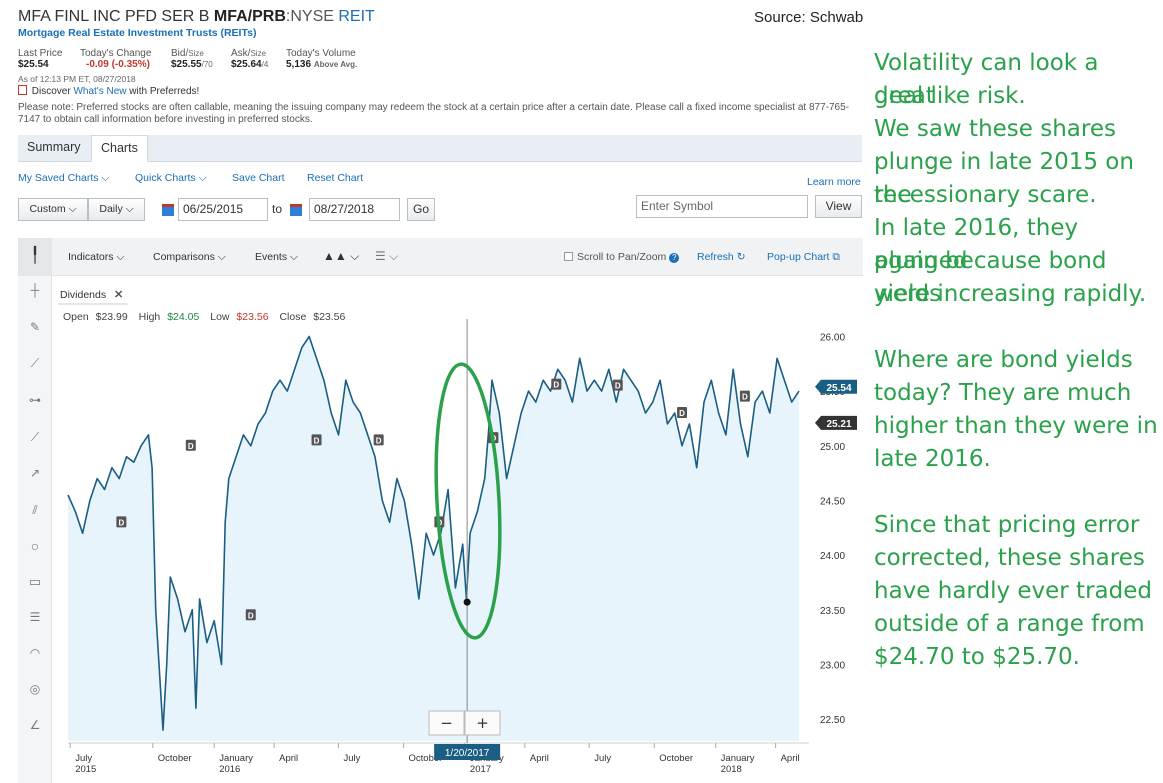 The image size is (1163, 783). I want to click on annotation-line: were increasing rapidly., so click(1010, 294).